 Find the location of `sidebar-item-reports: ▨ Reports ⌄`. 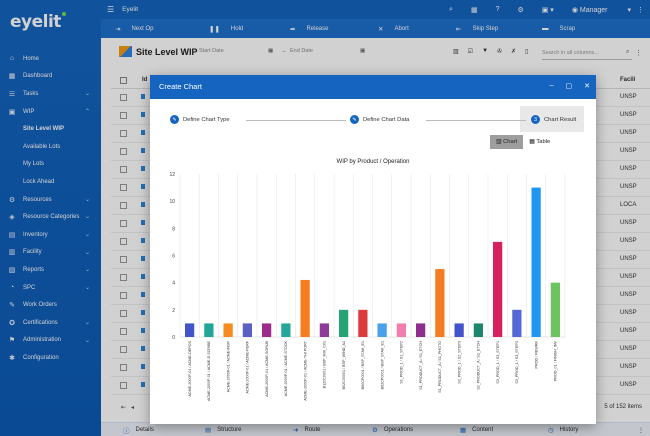

sidebar-item-reports: ▨ Reports ⌄ is located at coordinates (50, 270).